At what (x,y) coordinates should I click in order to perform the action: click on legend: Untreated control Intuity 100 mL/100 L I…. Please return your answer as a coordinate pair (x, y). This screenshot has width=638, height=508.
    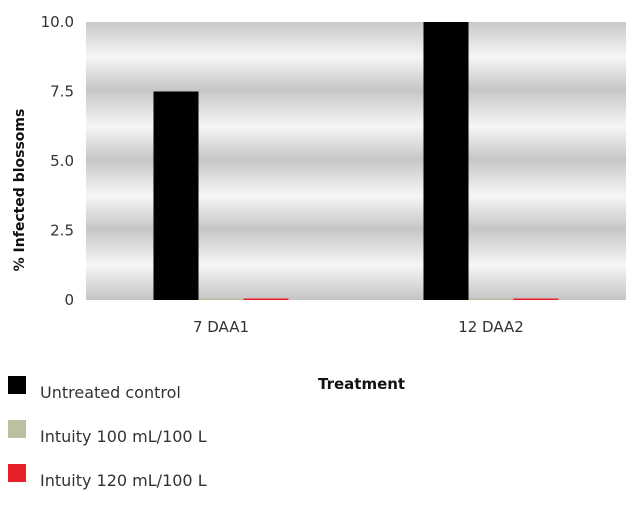
    Looking at the image, I should click on (107, 442).